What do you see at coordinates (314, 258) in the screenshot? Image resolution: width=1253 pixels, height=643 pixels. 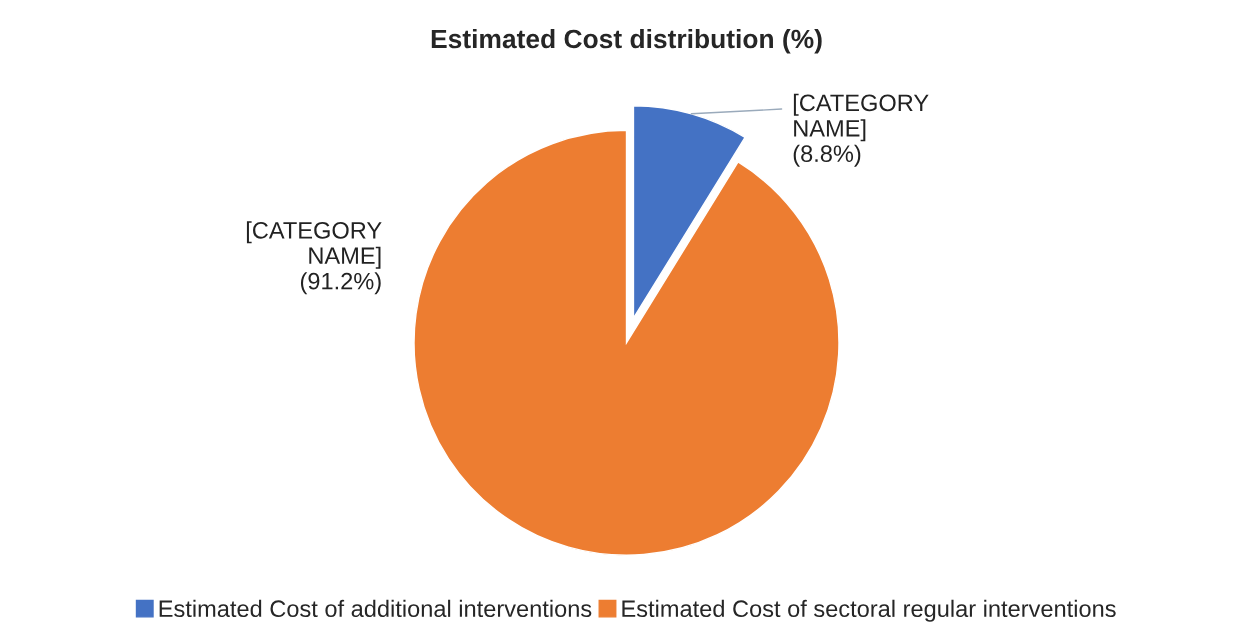 I see `data-label: [CATEGORY NAME] (91.2%)` at bounding box center [314, 258].